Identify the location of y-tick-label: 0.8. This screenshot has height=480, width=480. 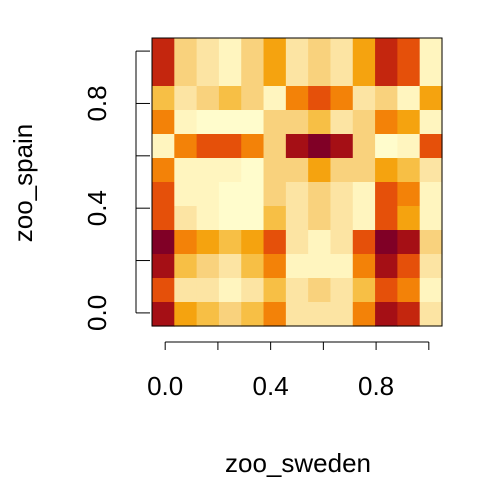
(97, 103).